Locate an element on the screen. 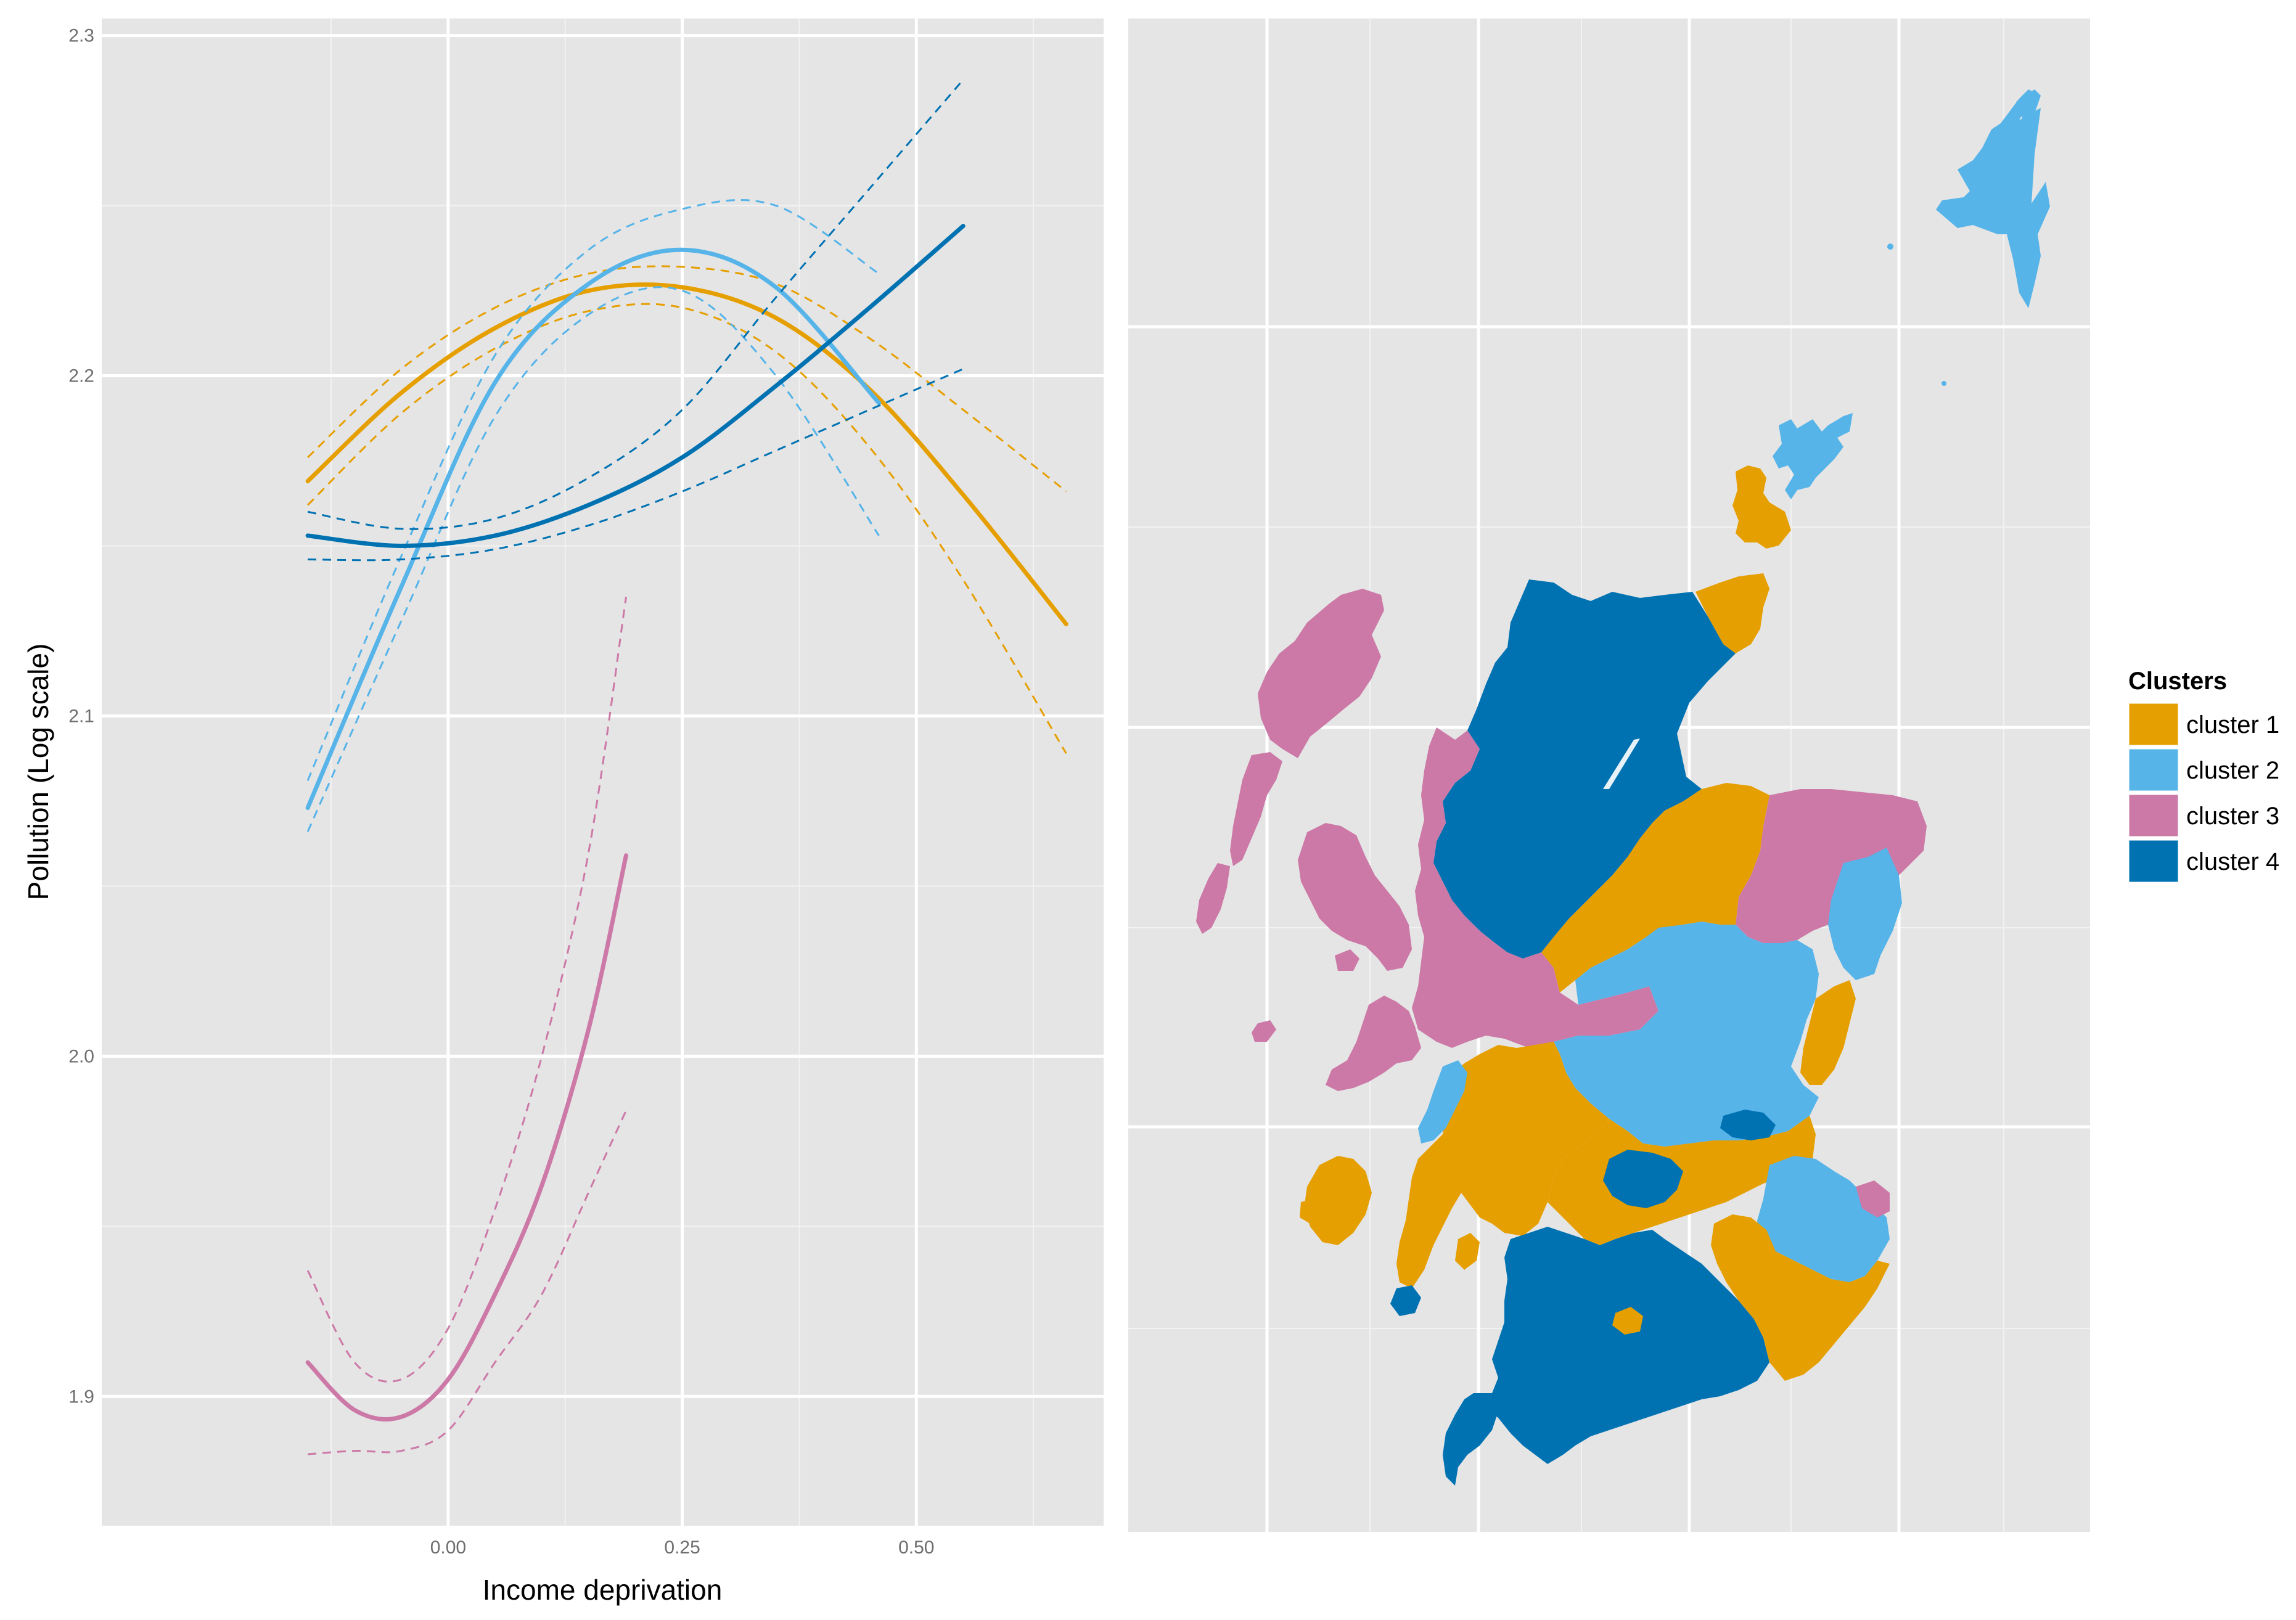  map-region-aberdeen is located at coordinates (1865, 914).